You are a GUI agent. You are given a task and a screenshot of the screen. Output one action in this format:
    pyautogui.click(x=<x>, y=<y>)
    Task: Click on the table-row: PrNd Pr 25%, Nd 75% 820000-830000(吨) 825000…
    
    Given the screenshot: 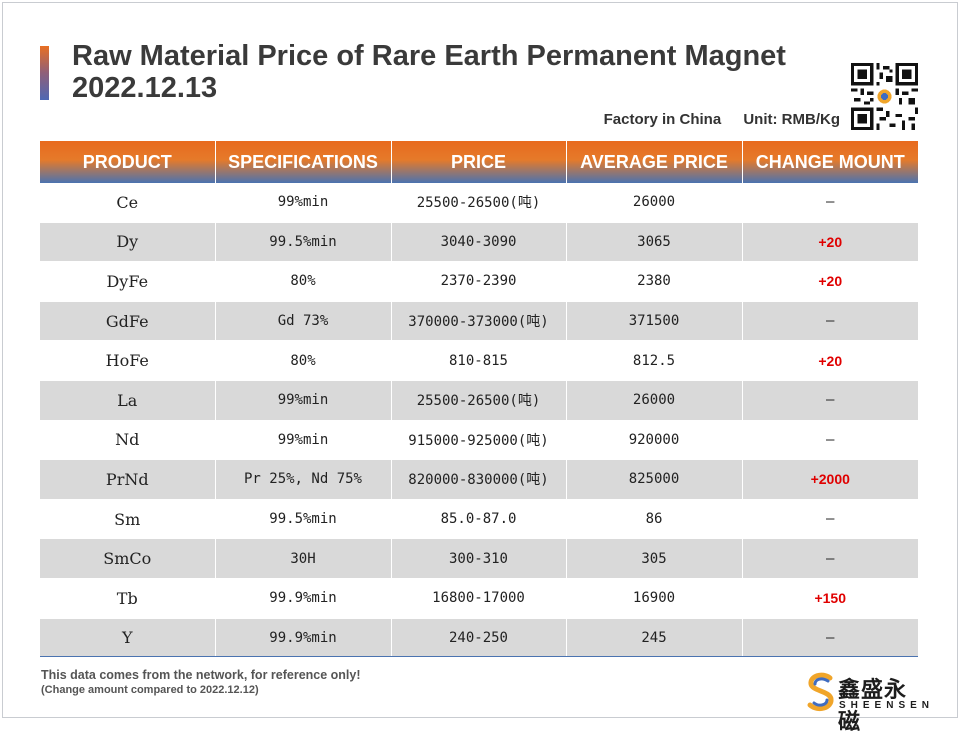 What is the action you would take?
    pyautogui.click(x=479, y=479)
    